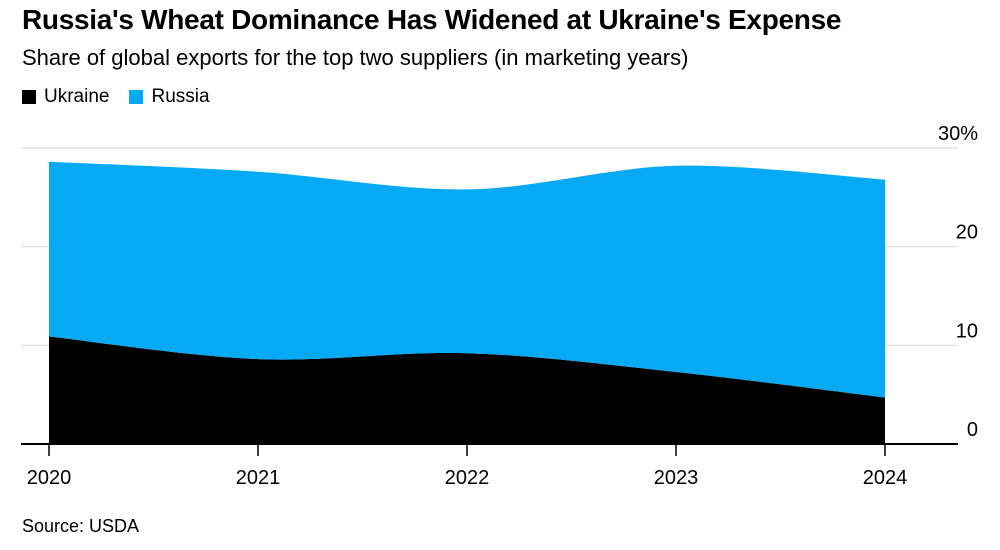 This screenshot has width=1000, height=550. What do you see at coordinates (116, 97) in the screenshot?
I see `legend: Ukraine Russia` at bounding box center [116, 97].